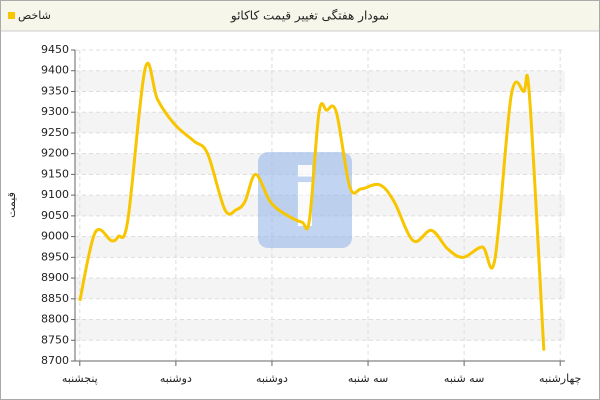  What do you see at coordinates (55, 360) in the screenshot?
I see `y-tick-label: 8700` at bounding box center [55, 360].